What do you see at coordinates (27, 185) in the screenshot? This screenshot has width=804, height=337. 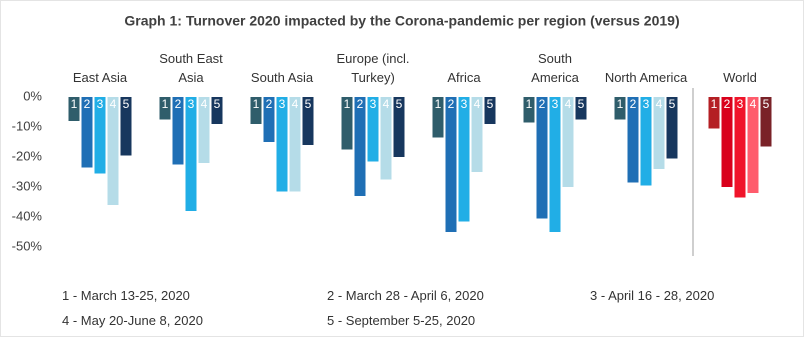 I see `y-tick-label: -30%` at bounding box center [27, 185].